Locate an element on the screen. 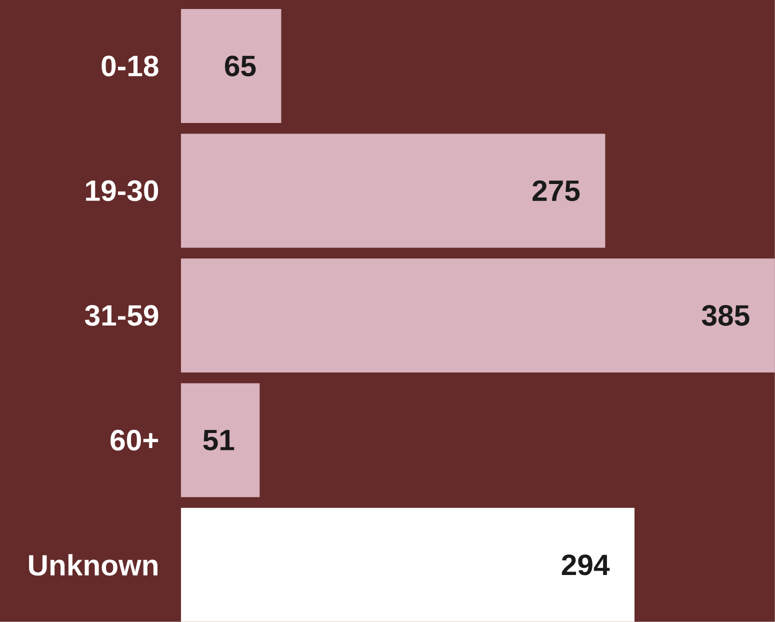 This screenshot has width=775, height=622. data-label: 65 is located at coordinates (240, 66).